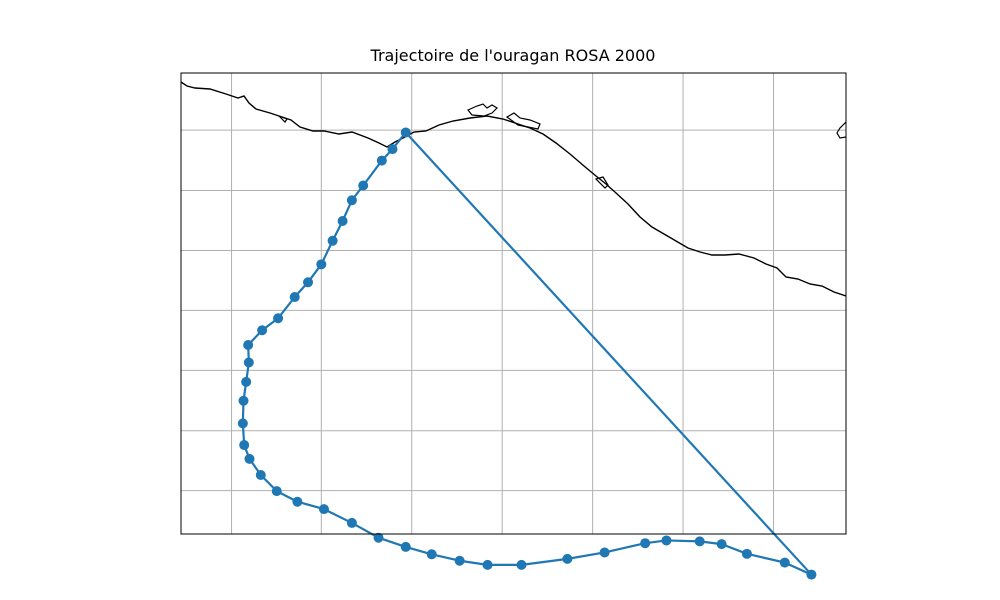 This screenshot has width=1000, height=600. Describe the element at coordinates (513, 55) in the screenshot. I see `chart-title: Trajectoire de l'ouragan ROSA 2000` at that location.